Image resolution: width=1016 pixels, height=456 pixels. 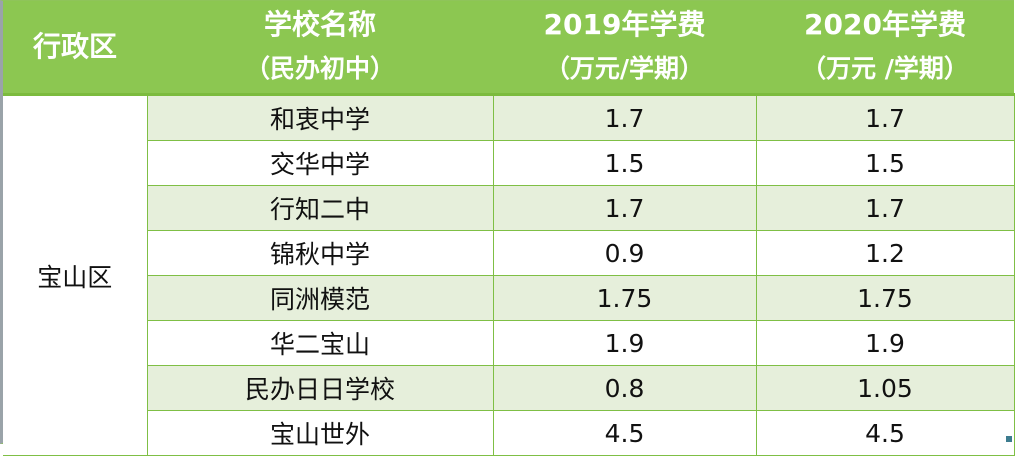 What do you see at coordinates (320, 388) in the screenshot?
I see `school-name-cell: 民办日日学校` at bounding box center [320, 388].